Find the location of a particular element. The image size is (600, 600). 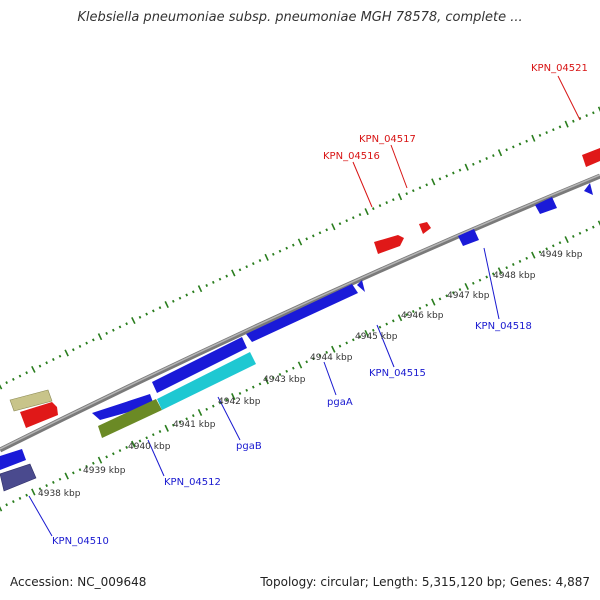

gene-feature-pgaA is located at coordinates (302, 313).